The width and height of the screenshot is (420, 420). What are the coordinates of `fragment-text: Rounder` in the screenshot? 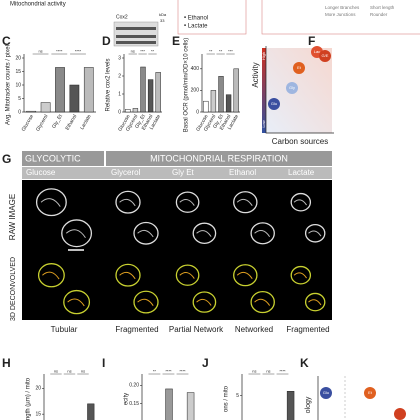 It's located at (379, 14).